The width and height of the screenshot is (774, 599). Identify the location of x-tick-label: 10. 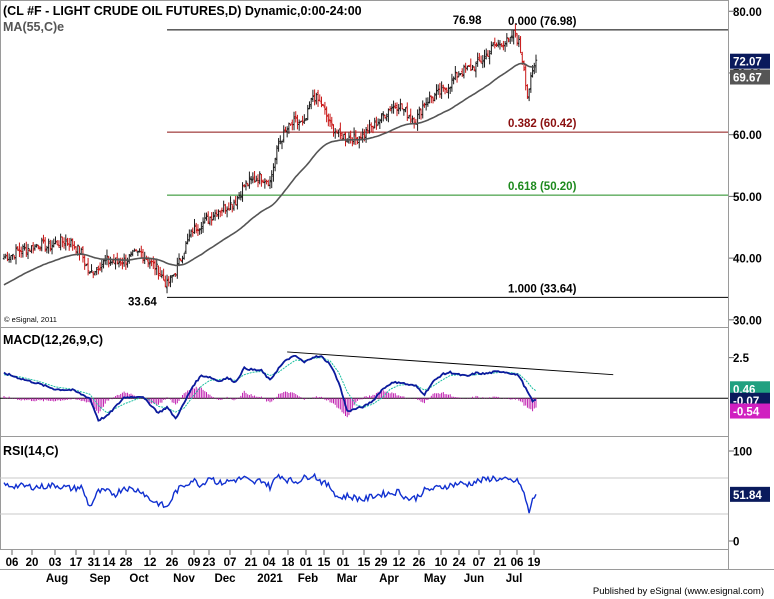
(441, 563).